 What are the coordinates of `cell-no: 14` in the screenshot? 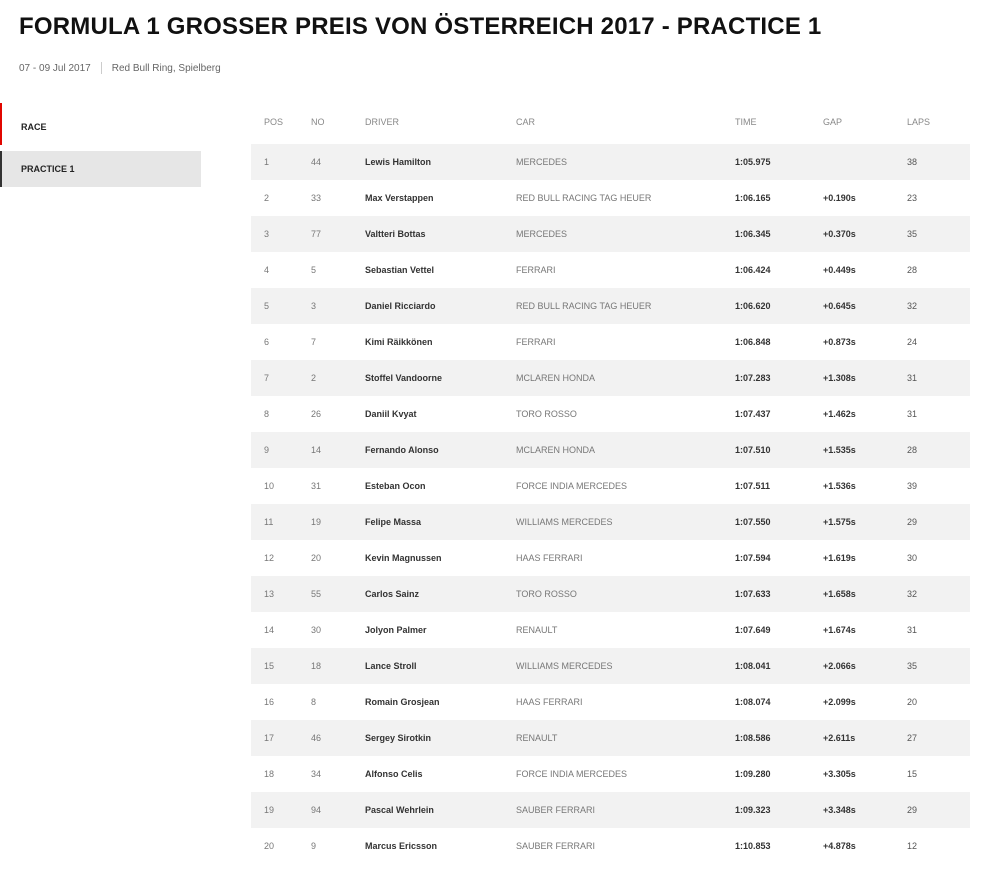 It's located at (338, 450).